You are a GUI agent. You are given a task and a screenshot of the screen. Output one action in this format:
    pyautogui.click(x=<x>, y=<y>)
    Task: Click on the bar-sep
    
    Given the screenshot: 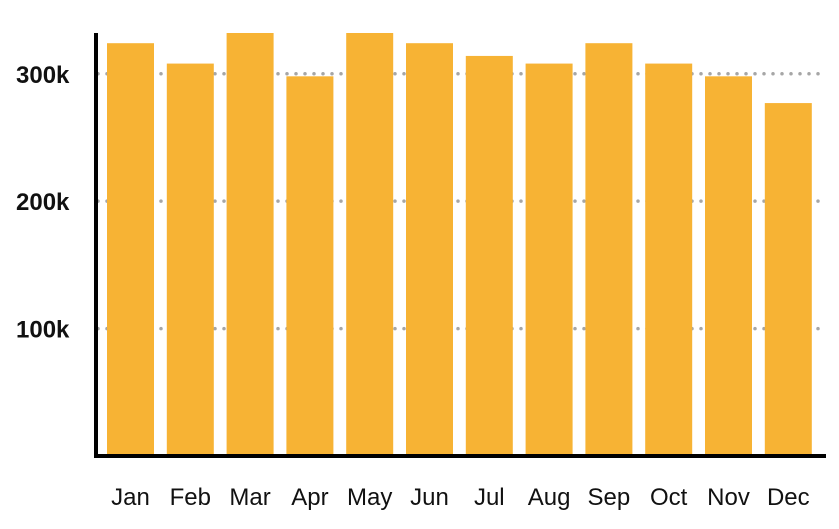 What is the action you would take?
    pyautogui.click(x=609, y=249)
    